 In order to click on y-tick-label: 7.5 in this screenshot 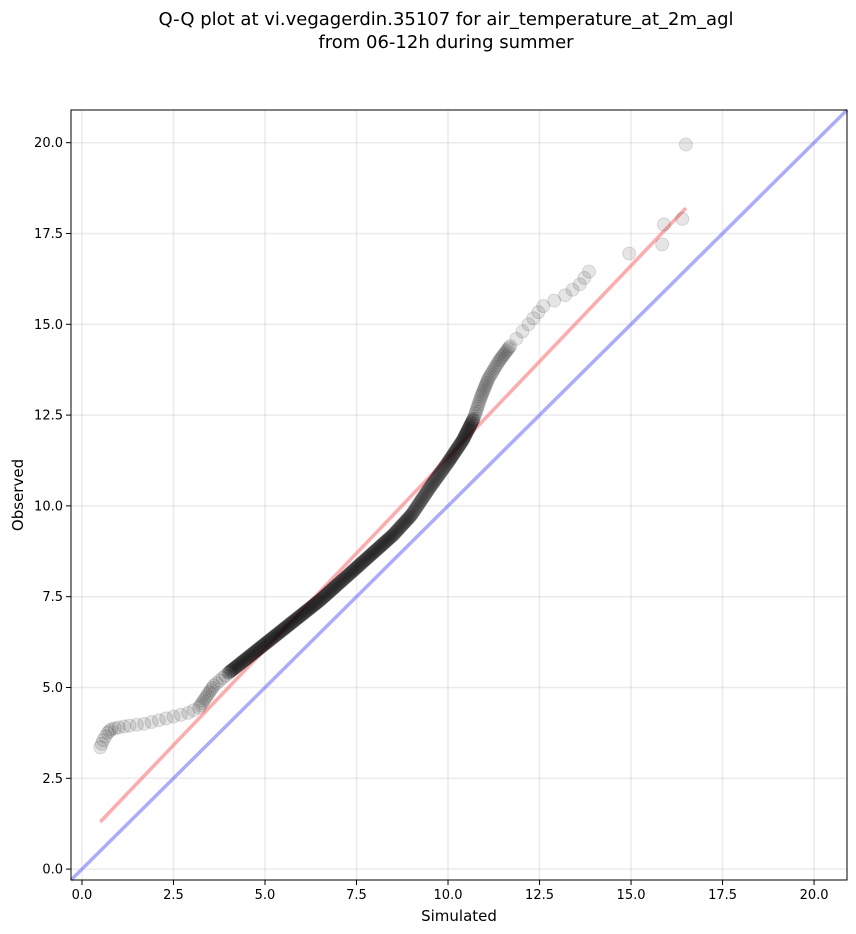, I will do `click(52, 597)`.